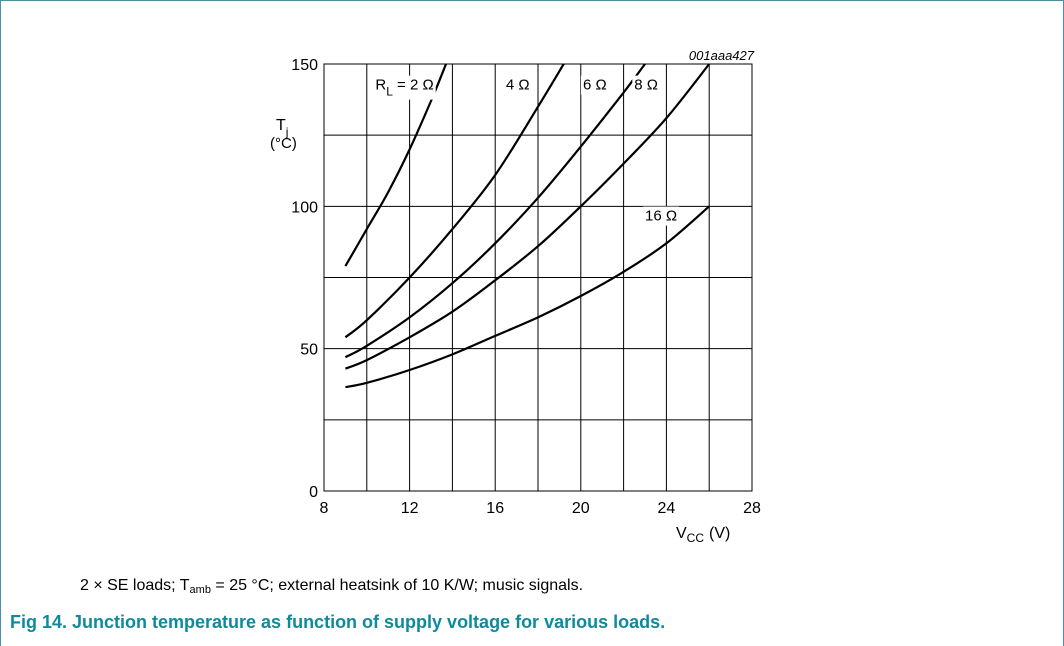  I want to click on x-axis-label: VCC (V), so click(703, 535).